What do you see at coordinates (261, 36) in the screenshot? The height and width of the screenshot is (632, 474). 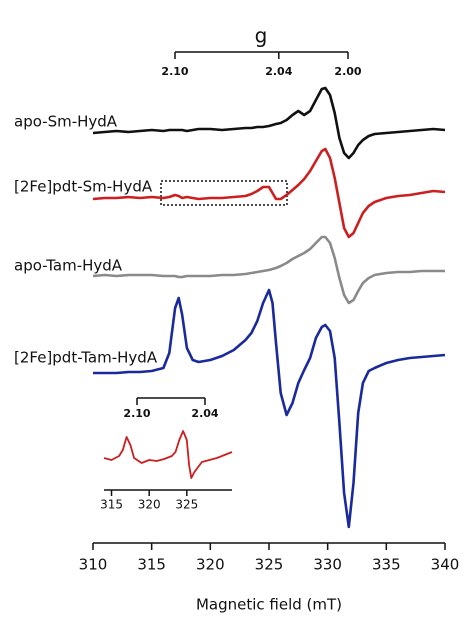 I see `g-axis-label: g` at bounding box center [261, 36].